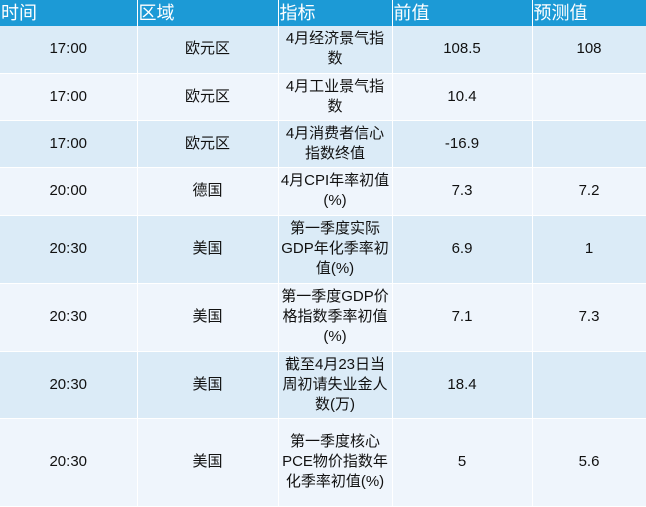  I want to click on cell-indicator: 4月CPI年率初值(%), so click(335, 191).